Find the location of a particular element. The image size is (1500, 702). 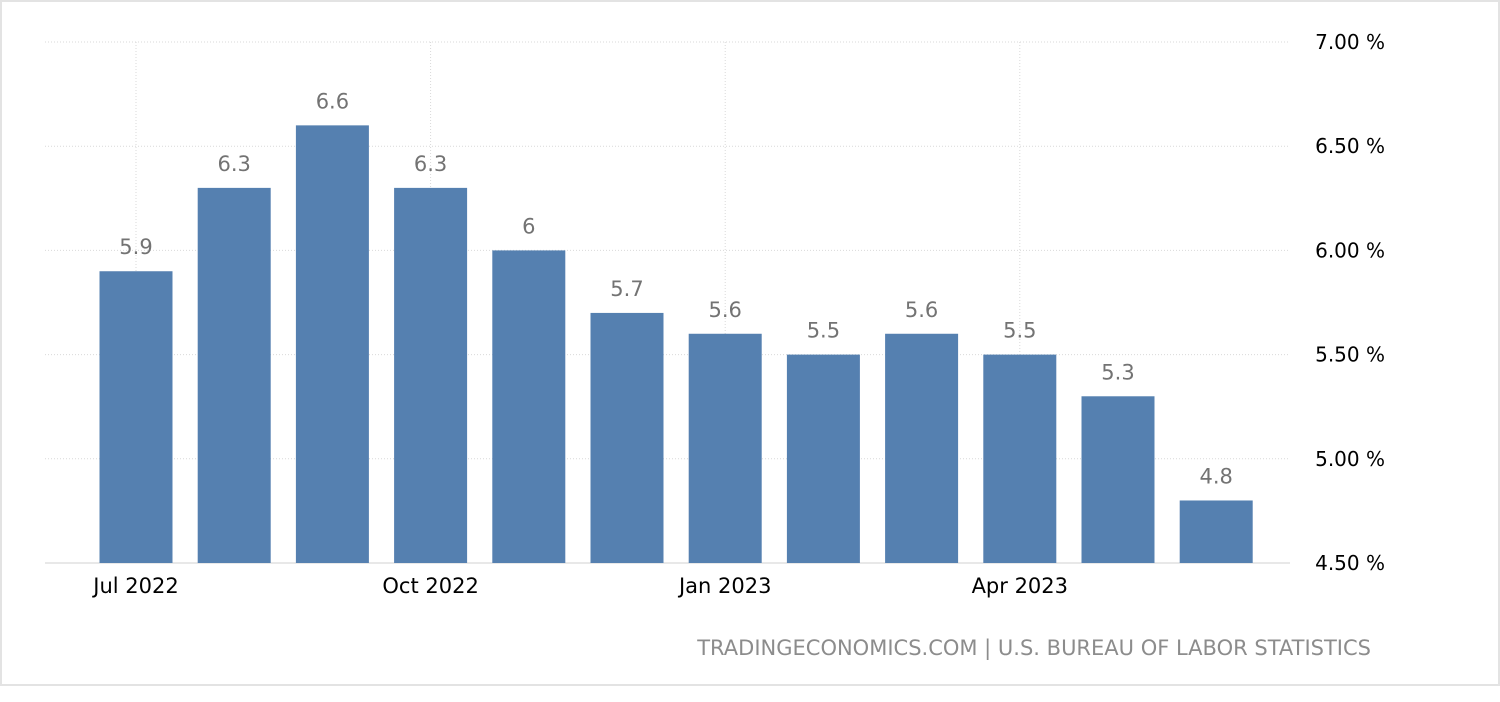

x-tick-label: Oct 2022 is located at coordinates (430, 586).